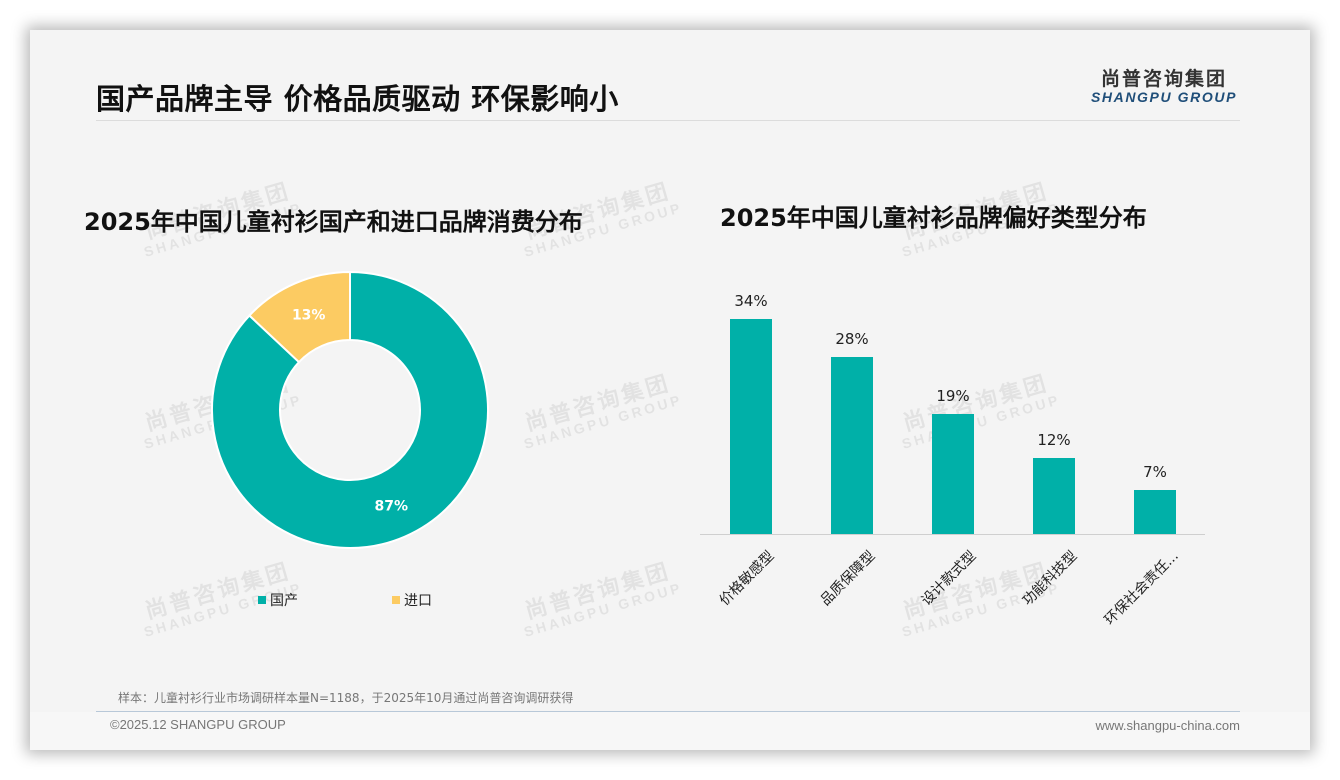 The height and width of the screenshot is (780, 1340). What do you see at coordinates (952, 534) in the screenshot?
I see `x-axis-line` at bounding box center [952, 534].